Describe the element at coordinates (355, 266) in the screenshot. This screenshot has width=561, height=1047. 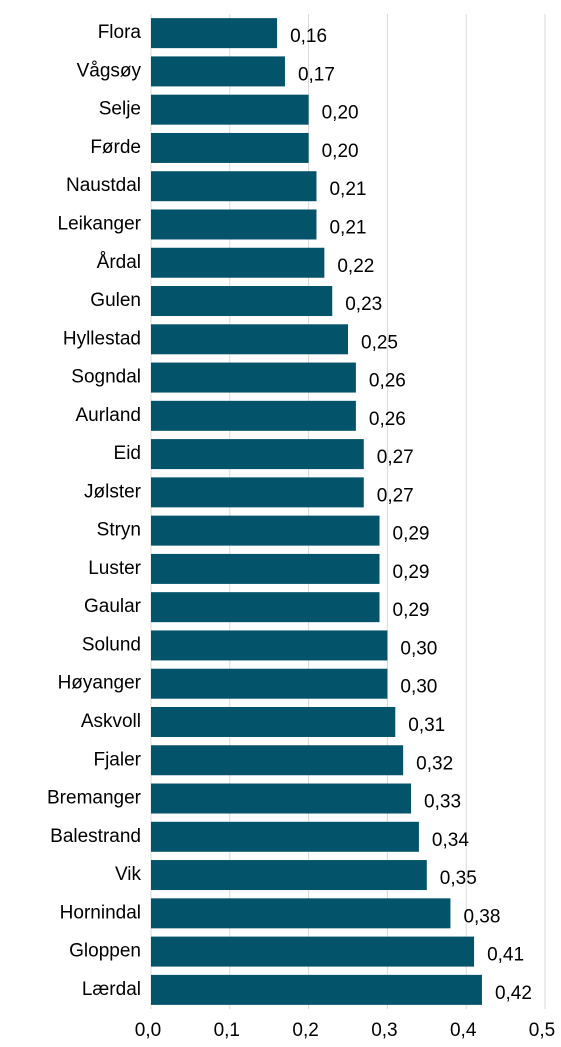
I see `value-label: 0,22` at that location.